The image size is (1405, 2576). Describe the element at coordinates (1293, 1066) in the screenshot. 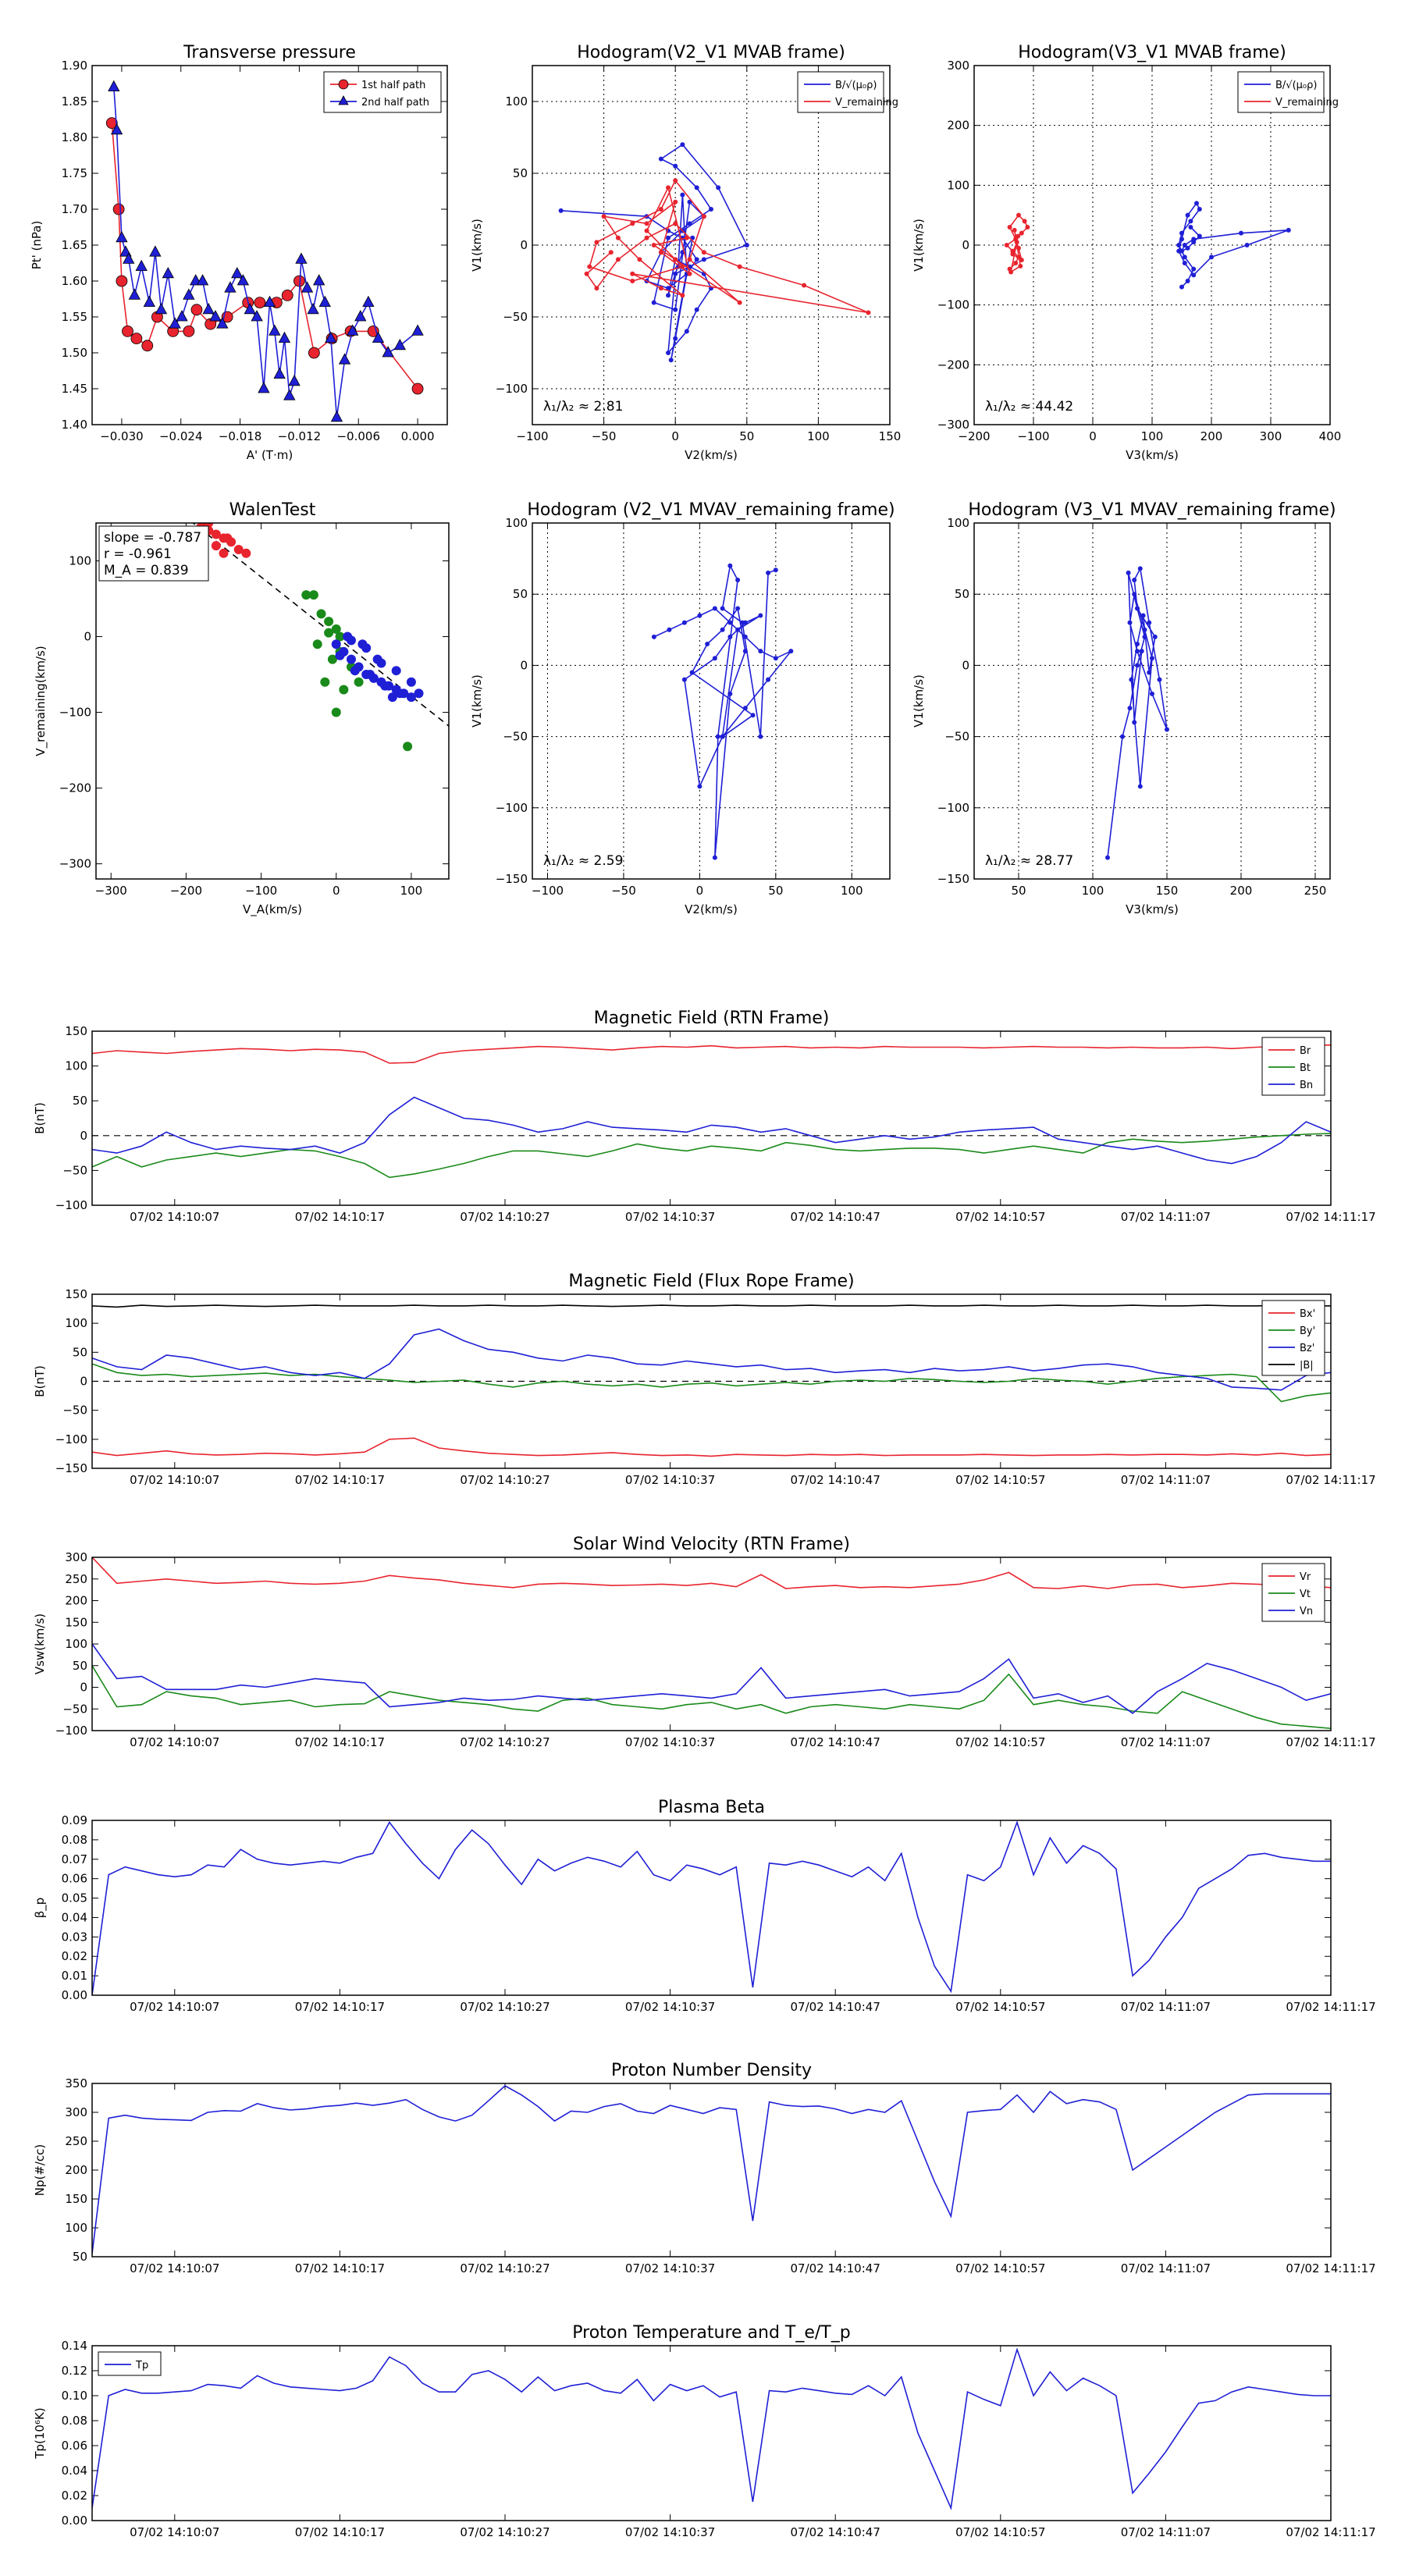

I see `legend: Br Bt Bn` at that location.